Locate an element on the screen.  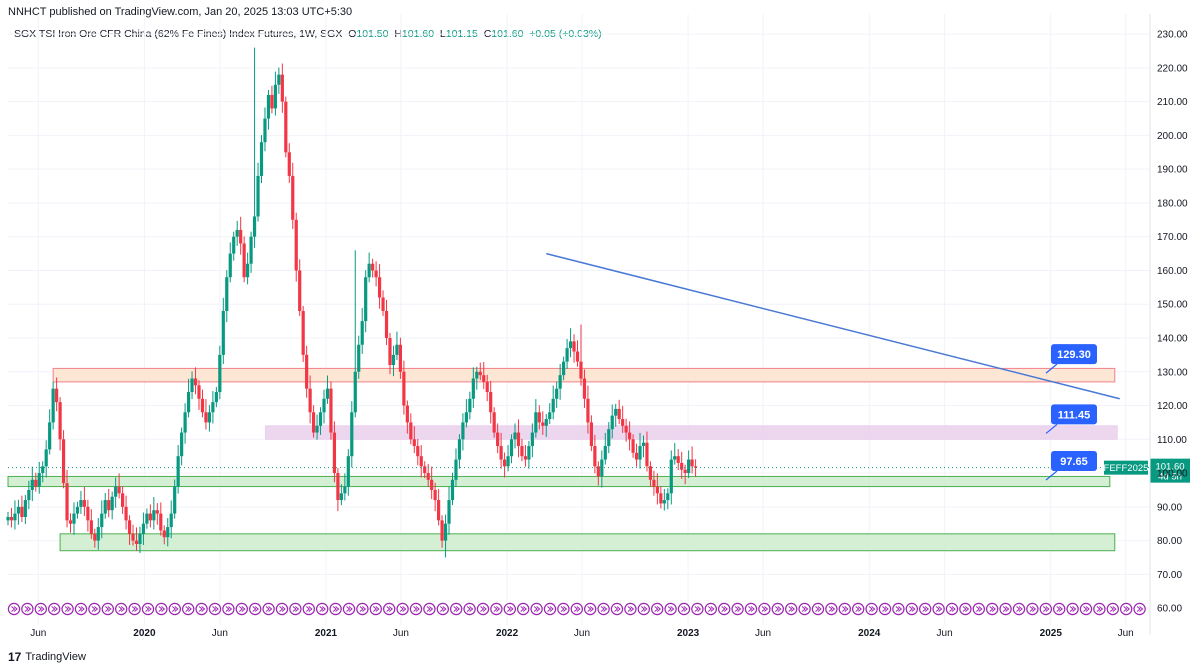
zone-support-upper is located at coordinates (559, 481).